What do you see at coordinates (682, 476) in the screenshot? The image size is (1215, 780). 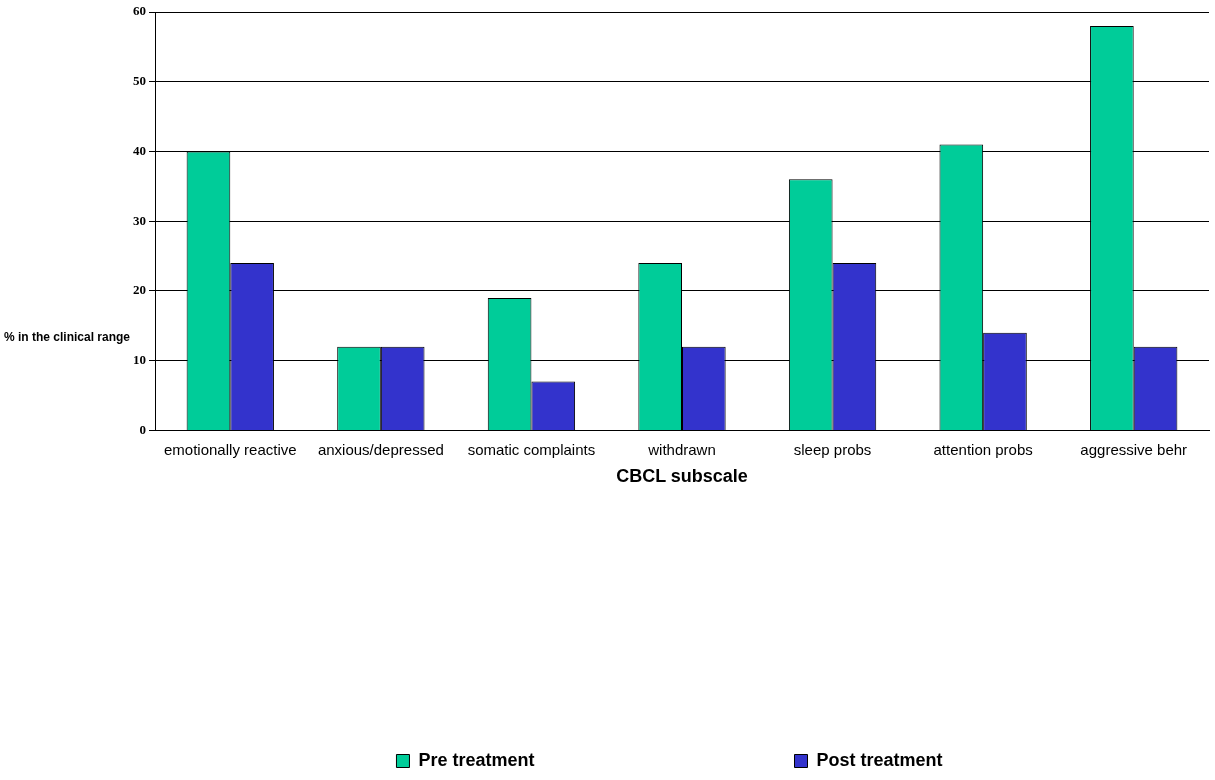 I see `x-axis-title: CBCL subscale` at bounding box center [682, 476].